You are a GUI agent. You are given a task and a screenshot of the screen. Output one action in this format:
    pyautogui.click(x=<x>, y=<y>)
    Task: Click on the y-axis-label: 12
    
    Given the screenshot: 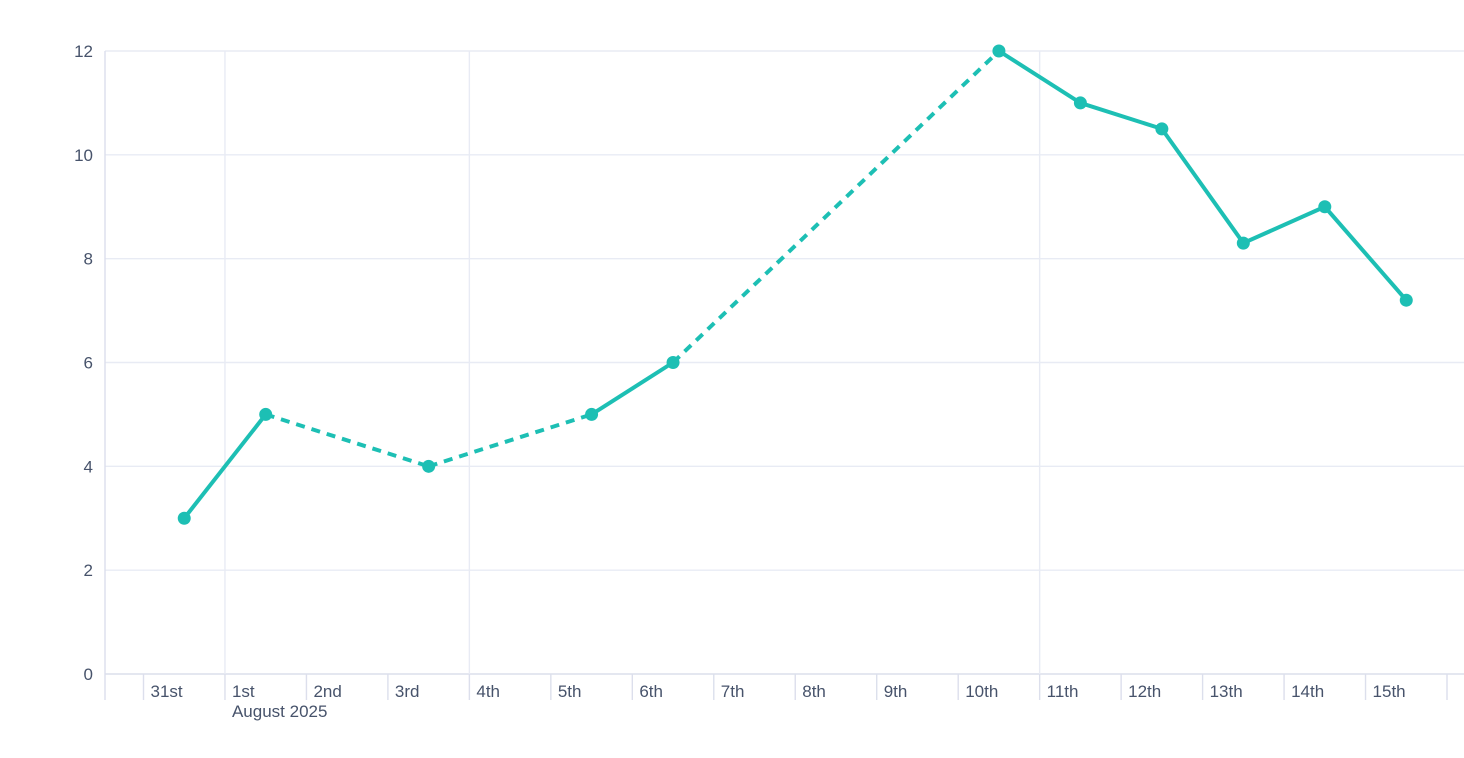 What is the action you would take?
    pyautogui.click(x=83, y=51)
    